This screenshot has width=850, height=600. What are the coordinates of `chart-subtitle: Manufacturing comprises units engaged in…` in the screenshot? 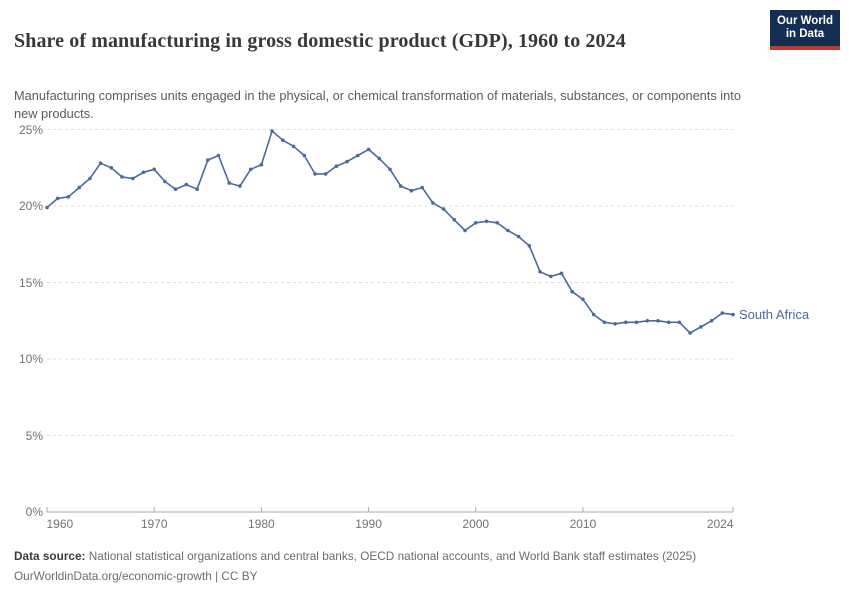 It's located at (377, 104).